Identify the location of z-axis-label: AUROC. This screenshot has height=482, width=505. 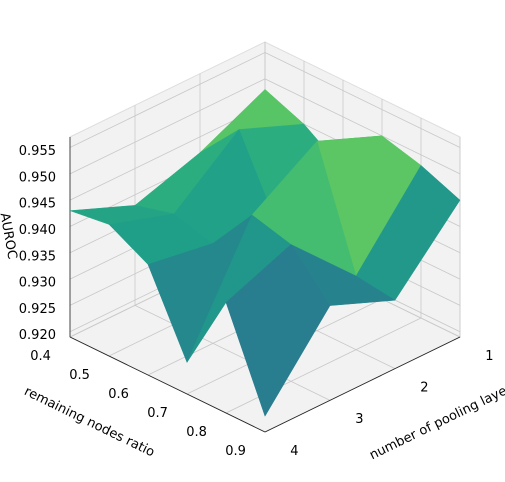
(9, 236).